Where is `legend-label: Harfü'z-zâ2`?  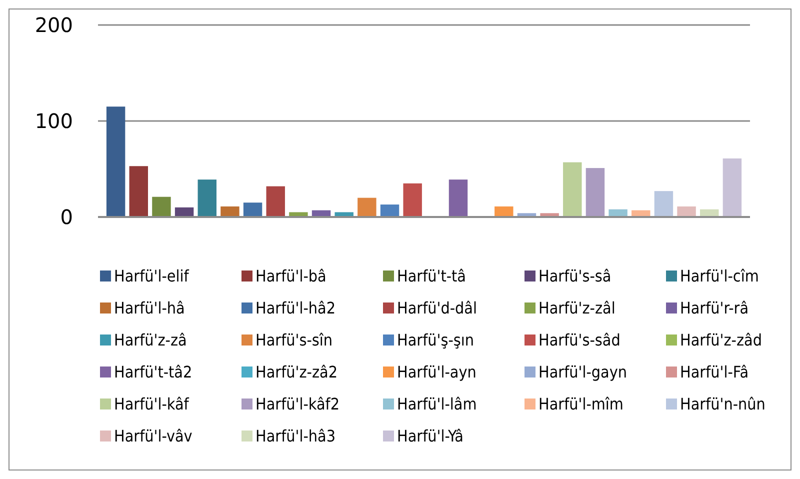 legend-label: Harfü'z-zâ2 is located at coordinates (297, 372).